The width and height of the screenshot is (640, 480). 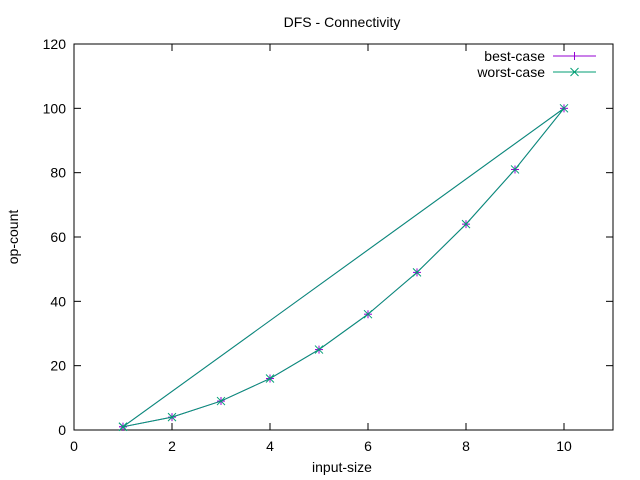 What do you see at coordinates (466, 446) in the screenshot?
I see `x-tick-label: 8` at bounding box center [466, 446].